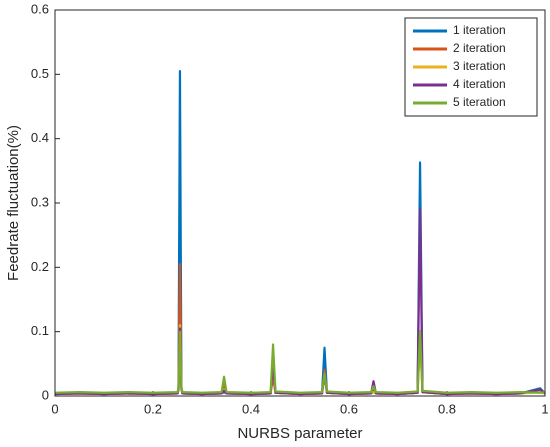 This screenshot has width=550, height=447. What do you see at coordinates (40, 137) in the screenshot?
I see `y-tick-label: 0.4` at bounding box center [40, 137].